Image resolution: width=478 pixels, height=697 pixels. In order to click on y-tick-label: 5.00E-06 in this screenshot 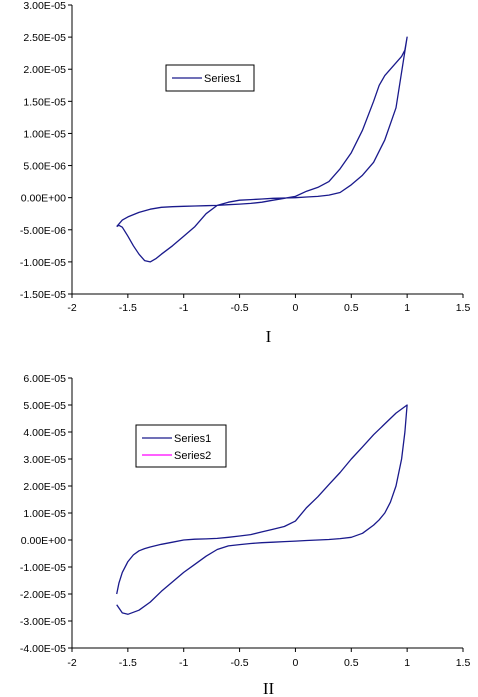, I will do `click(44, 167)`.